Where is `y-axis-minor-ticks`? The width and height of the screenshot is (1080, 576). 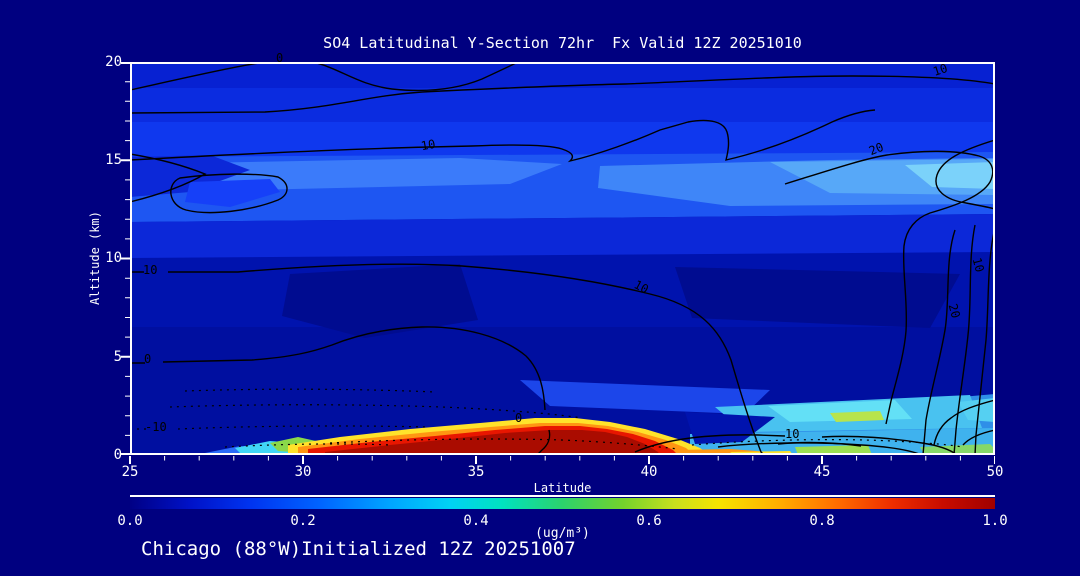 y-axis-minor-ticks is located at coordinates (127, 258).